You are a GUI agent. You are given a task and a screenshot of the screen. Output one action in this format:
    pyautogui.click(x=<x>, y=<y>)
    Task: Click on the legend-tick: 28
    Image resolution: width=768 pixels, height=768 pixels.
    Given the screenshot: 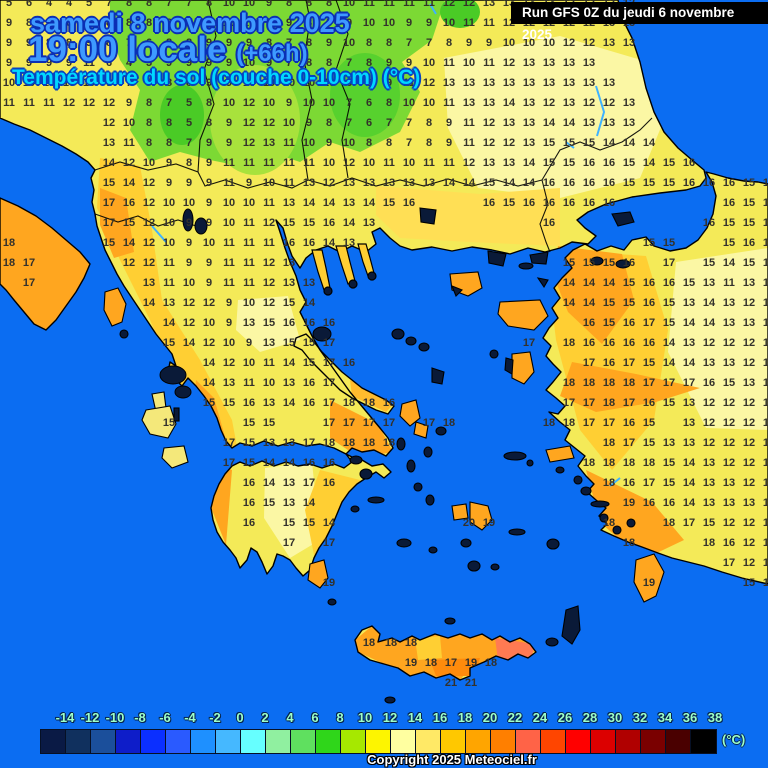 What is the action you would take?
    pyautogui.click(x=590, y=717)
    